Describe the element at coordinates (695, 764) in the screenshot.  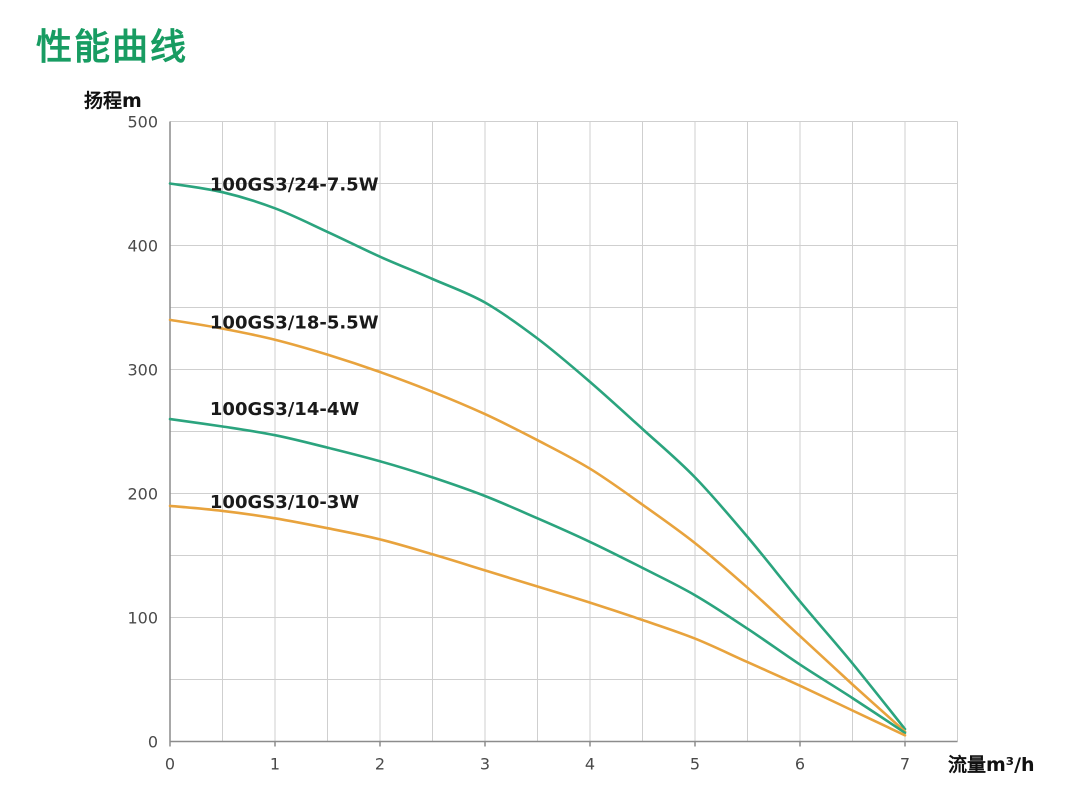
I see `x-tick-label: 5` at that location.